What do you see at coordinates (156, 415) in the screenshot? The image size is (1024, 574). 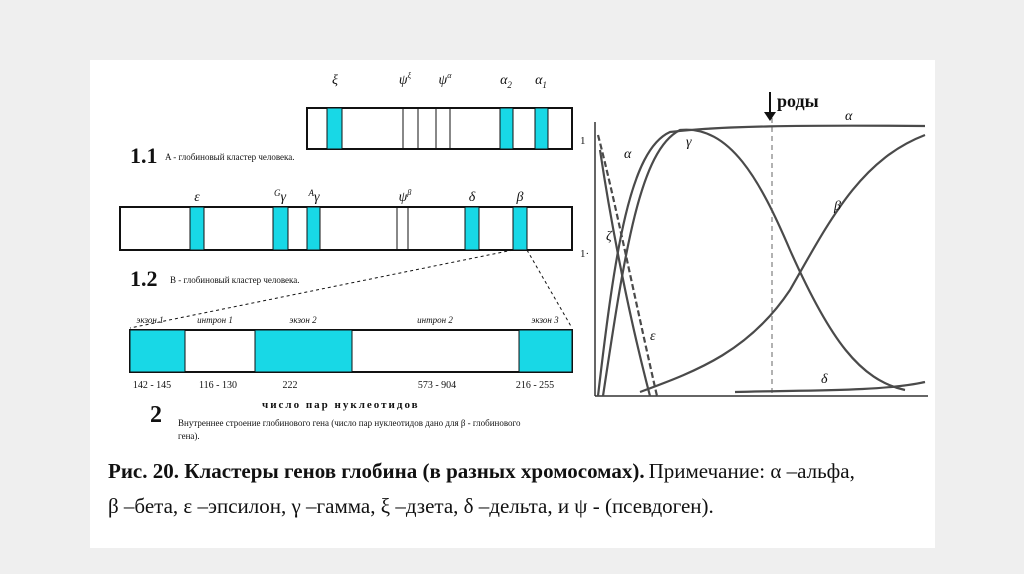 I see `section-number: 2` at bounding box center [156, 415].